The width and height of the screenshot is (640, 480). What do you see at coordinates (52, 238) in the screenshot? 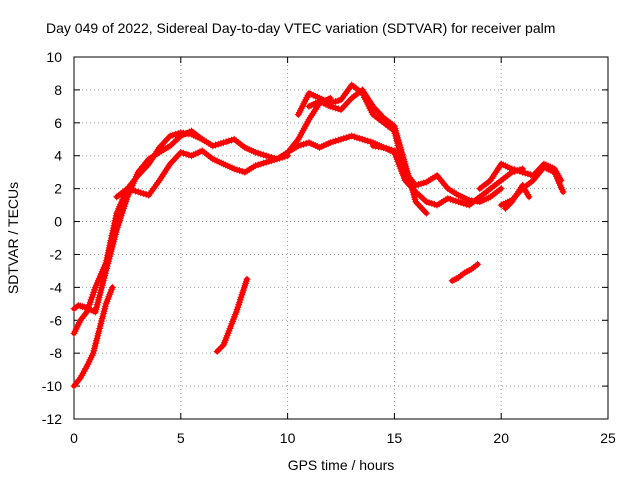
I see `y-tick-labels: -12 -10 -8 -6 -4 -2 0 2 4 6 8 10` at bounding box center [52, 238].